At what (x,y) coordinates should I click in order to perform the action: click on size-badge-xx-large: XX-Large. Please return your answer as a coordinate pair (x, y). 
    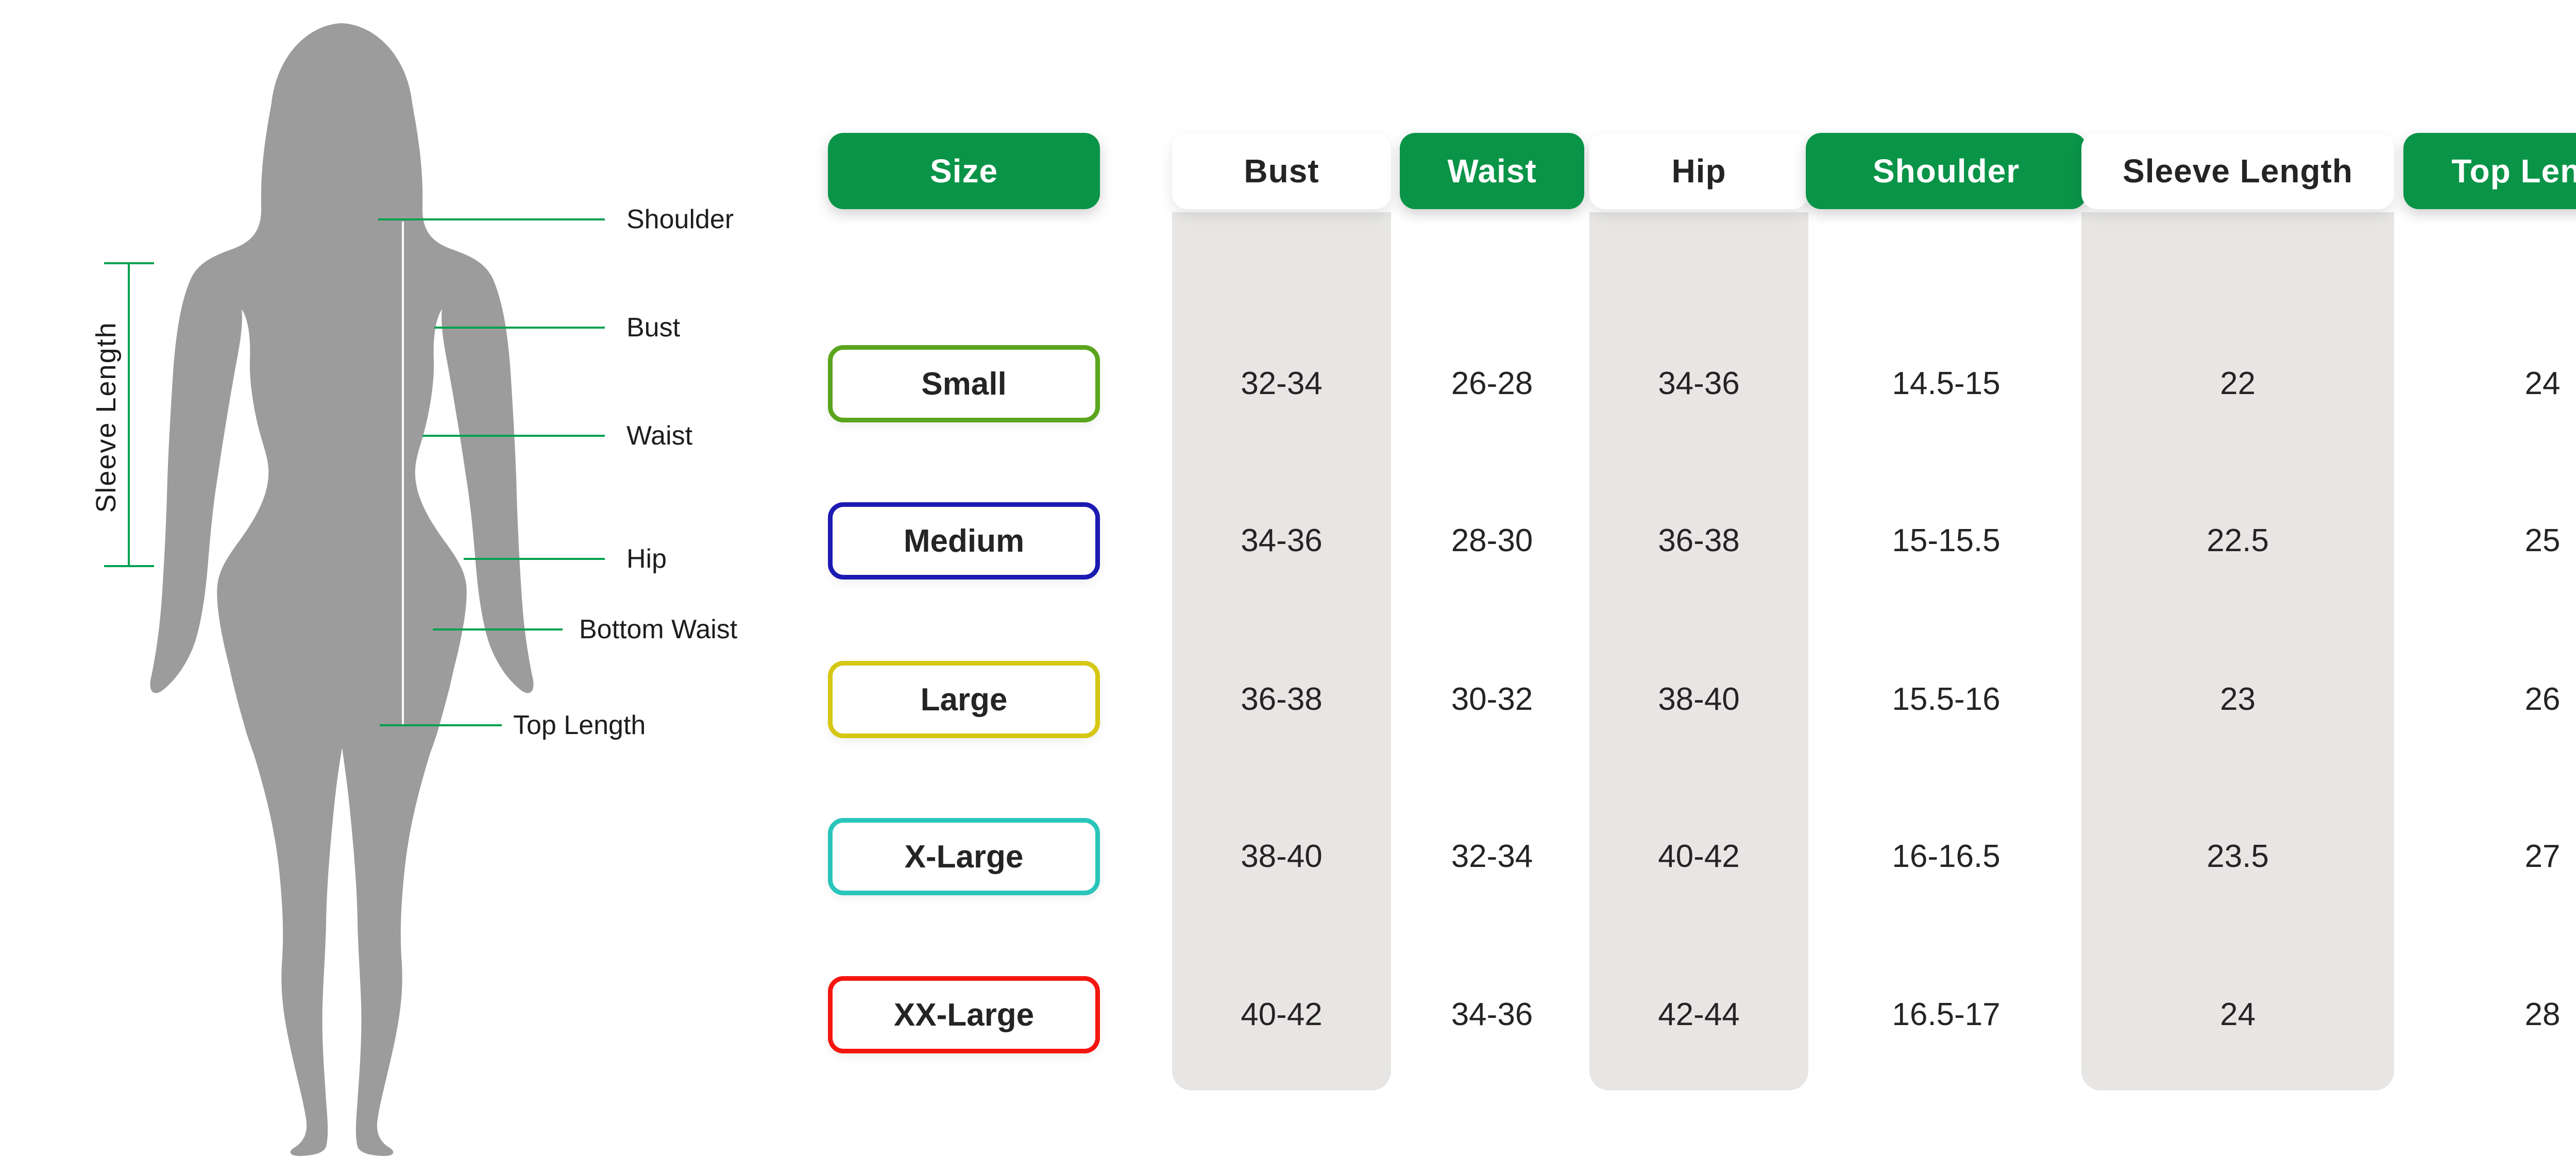
    Looking at the image, I should click on (964, 1014).